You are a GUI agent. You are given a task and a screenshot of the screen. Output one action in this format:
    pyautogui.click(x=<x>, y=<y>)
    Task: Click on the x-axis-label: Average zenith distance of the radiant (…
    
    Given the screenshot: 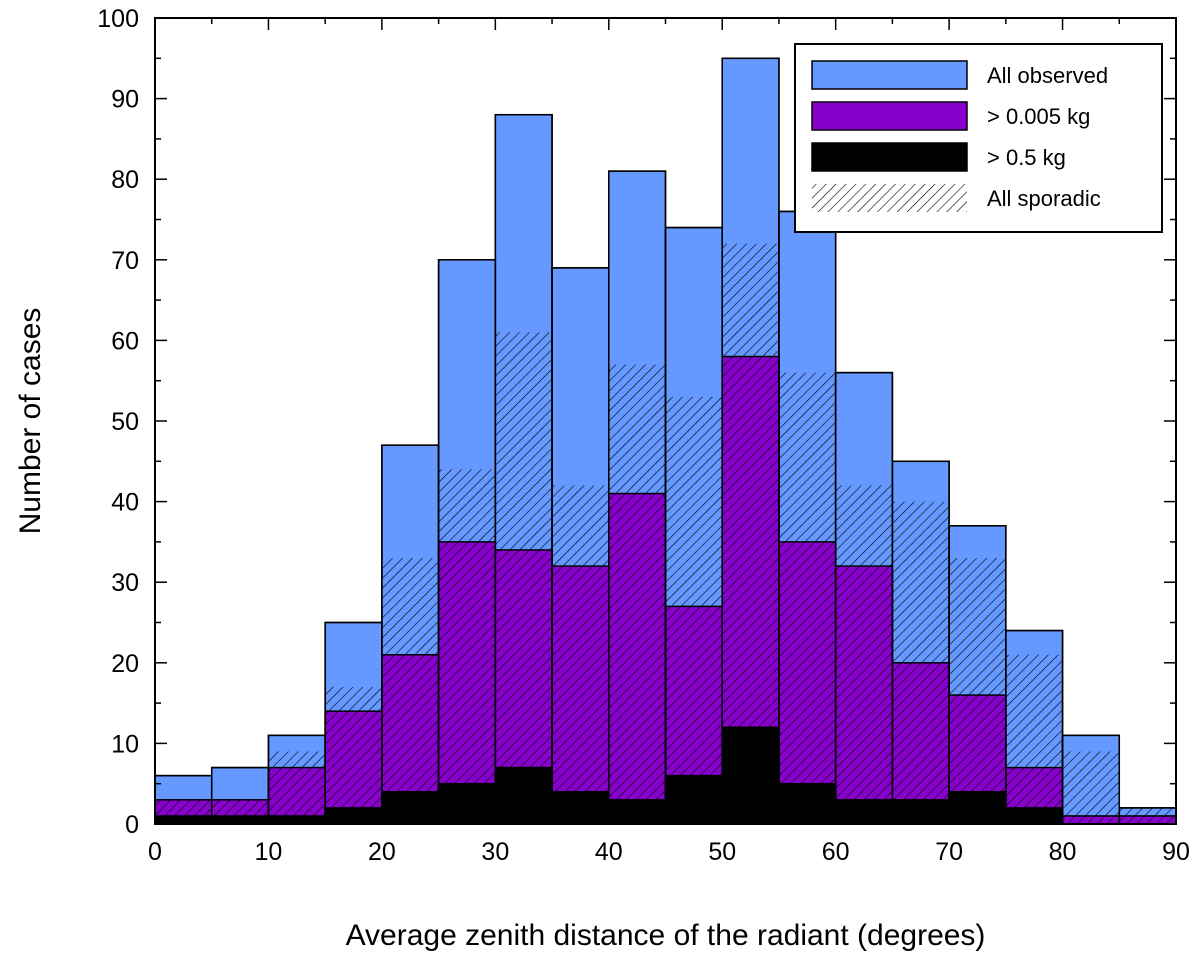 What is the action you would take?
    pyautogui.click(x=666, y=935)
    